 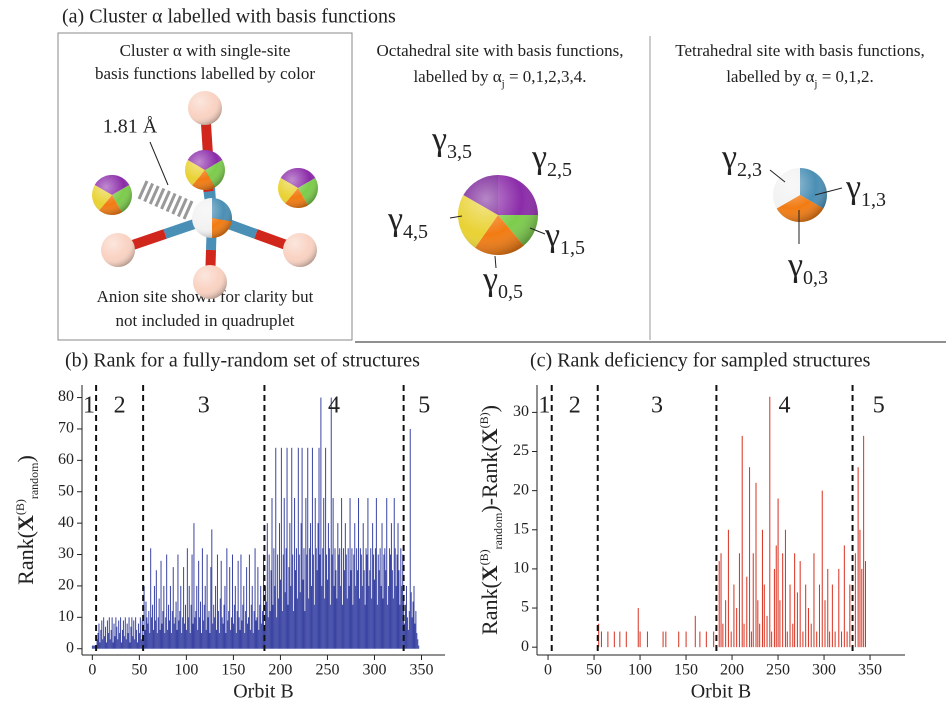 I want to click on basis-sub: 1,3, so click(x=873, y=200).